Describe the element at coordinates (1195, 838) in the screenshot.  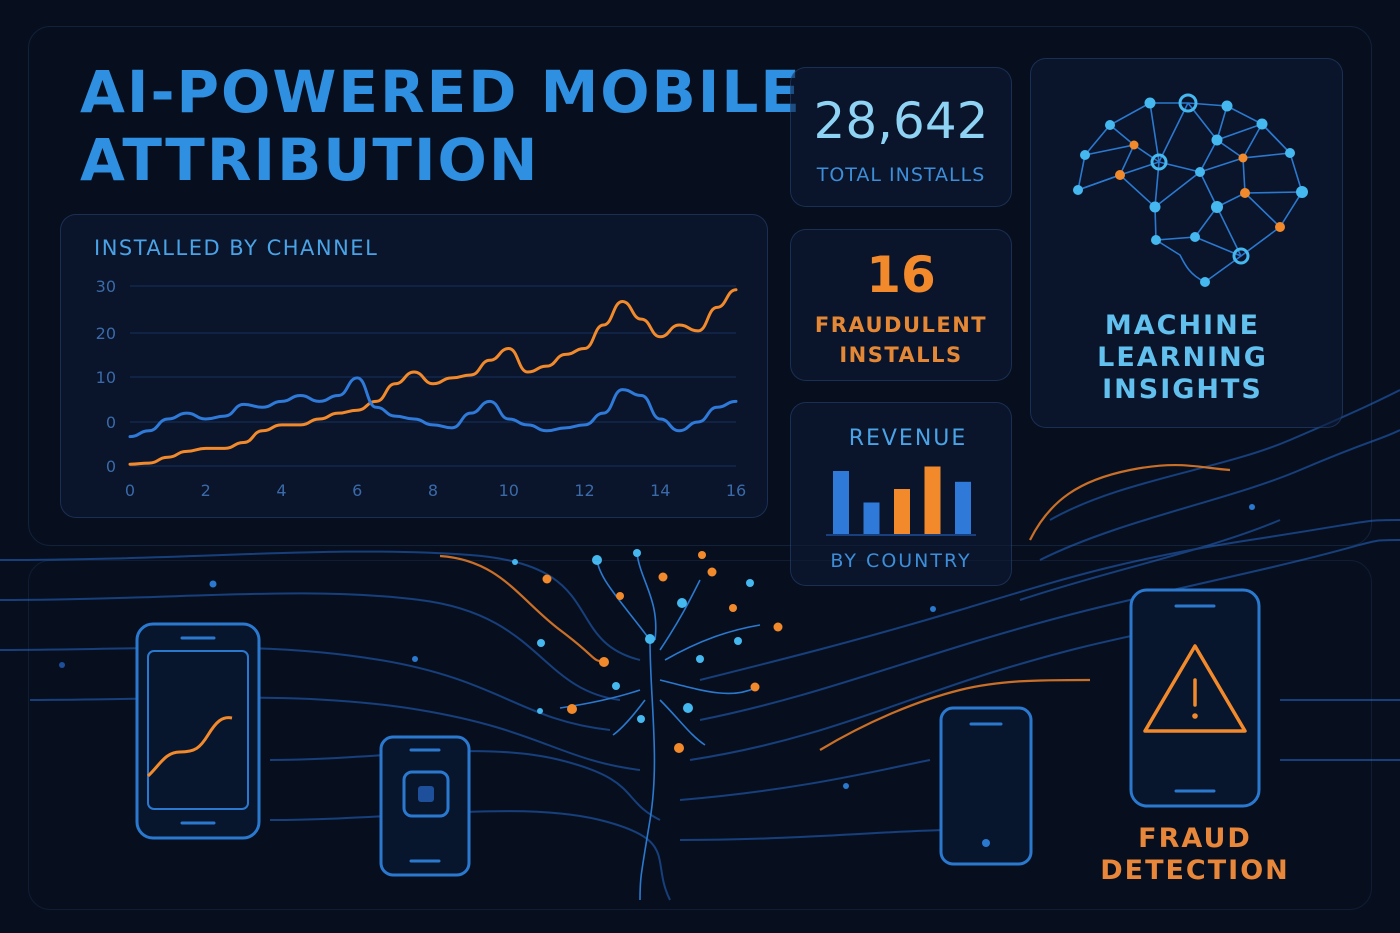
I see `fraud-detection-line1: FRAUD` at that location.